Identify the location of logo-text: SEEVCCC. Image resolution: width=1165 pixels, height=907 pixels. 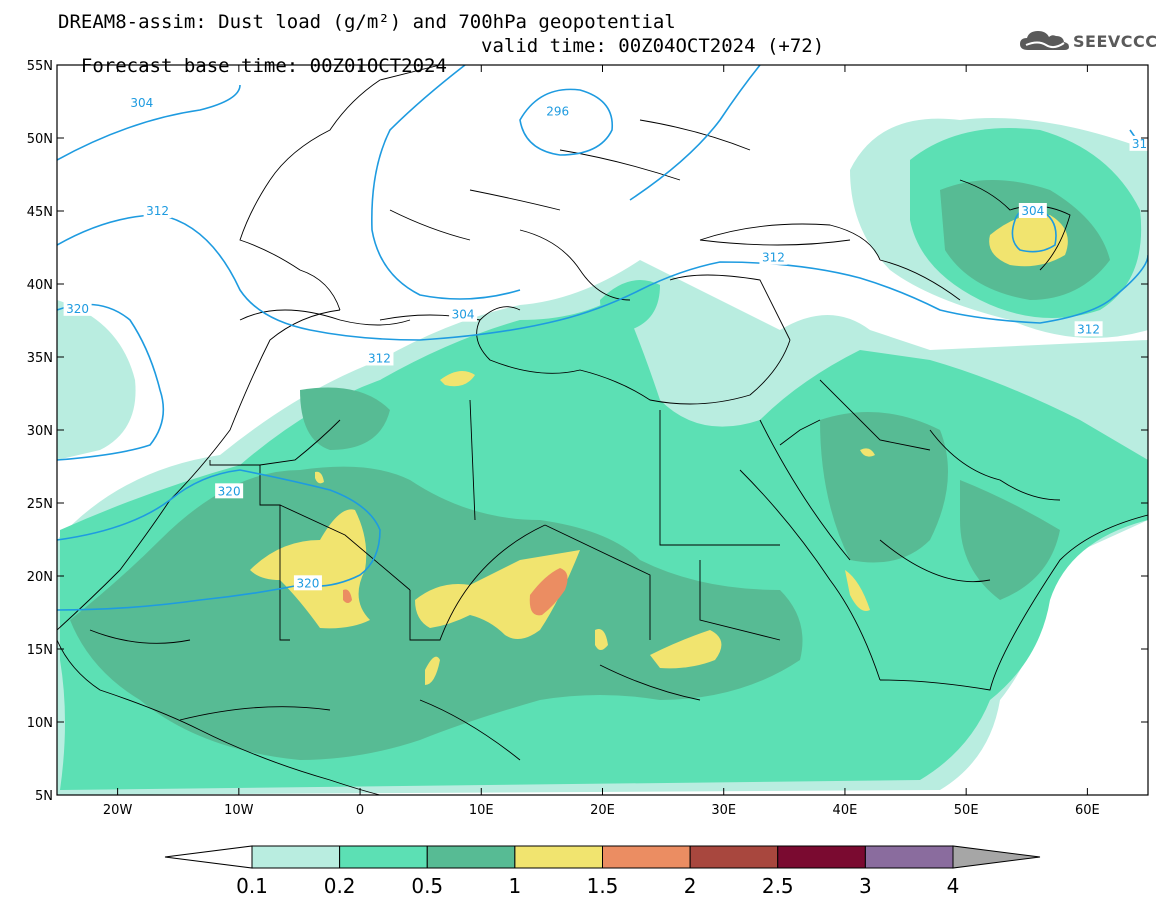
(1115, 41).